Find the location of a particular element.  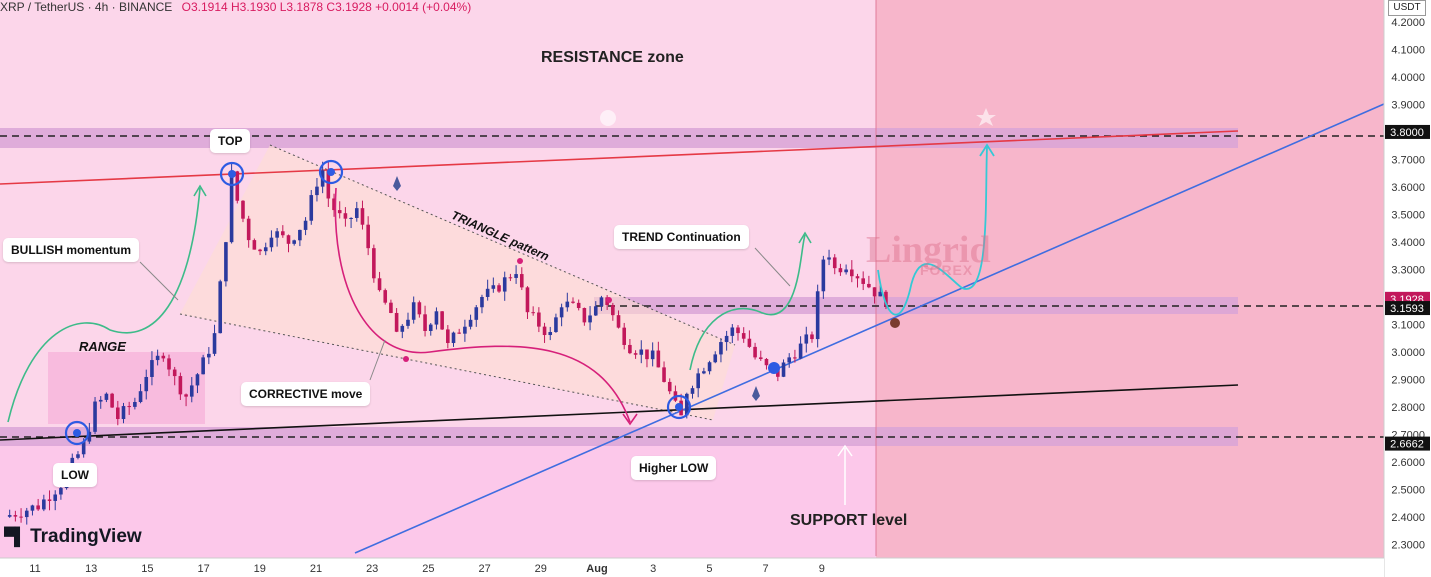

time-tick-label: 17 is located at coordinates (203, 569).